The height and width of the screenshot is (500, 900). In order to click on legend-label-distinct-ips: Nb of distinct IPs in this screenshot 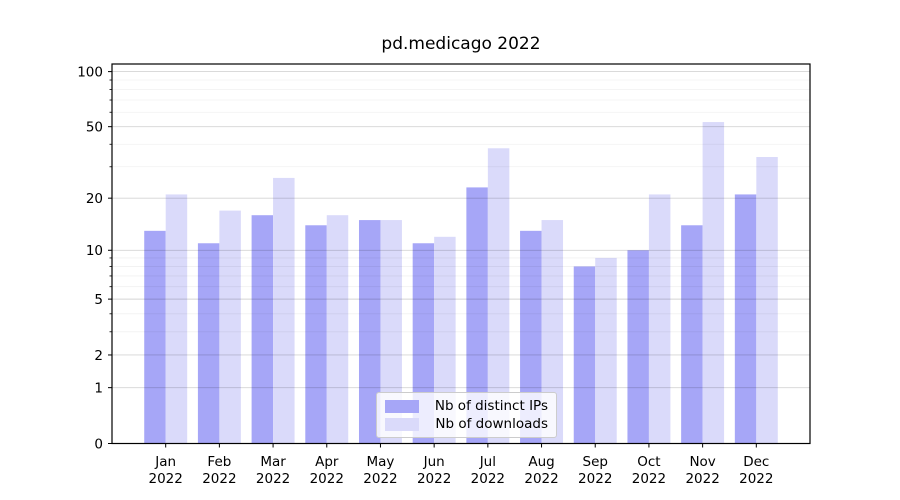, I will do `click(491, 406)`.